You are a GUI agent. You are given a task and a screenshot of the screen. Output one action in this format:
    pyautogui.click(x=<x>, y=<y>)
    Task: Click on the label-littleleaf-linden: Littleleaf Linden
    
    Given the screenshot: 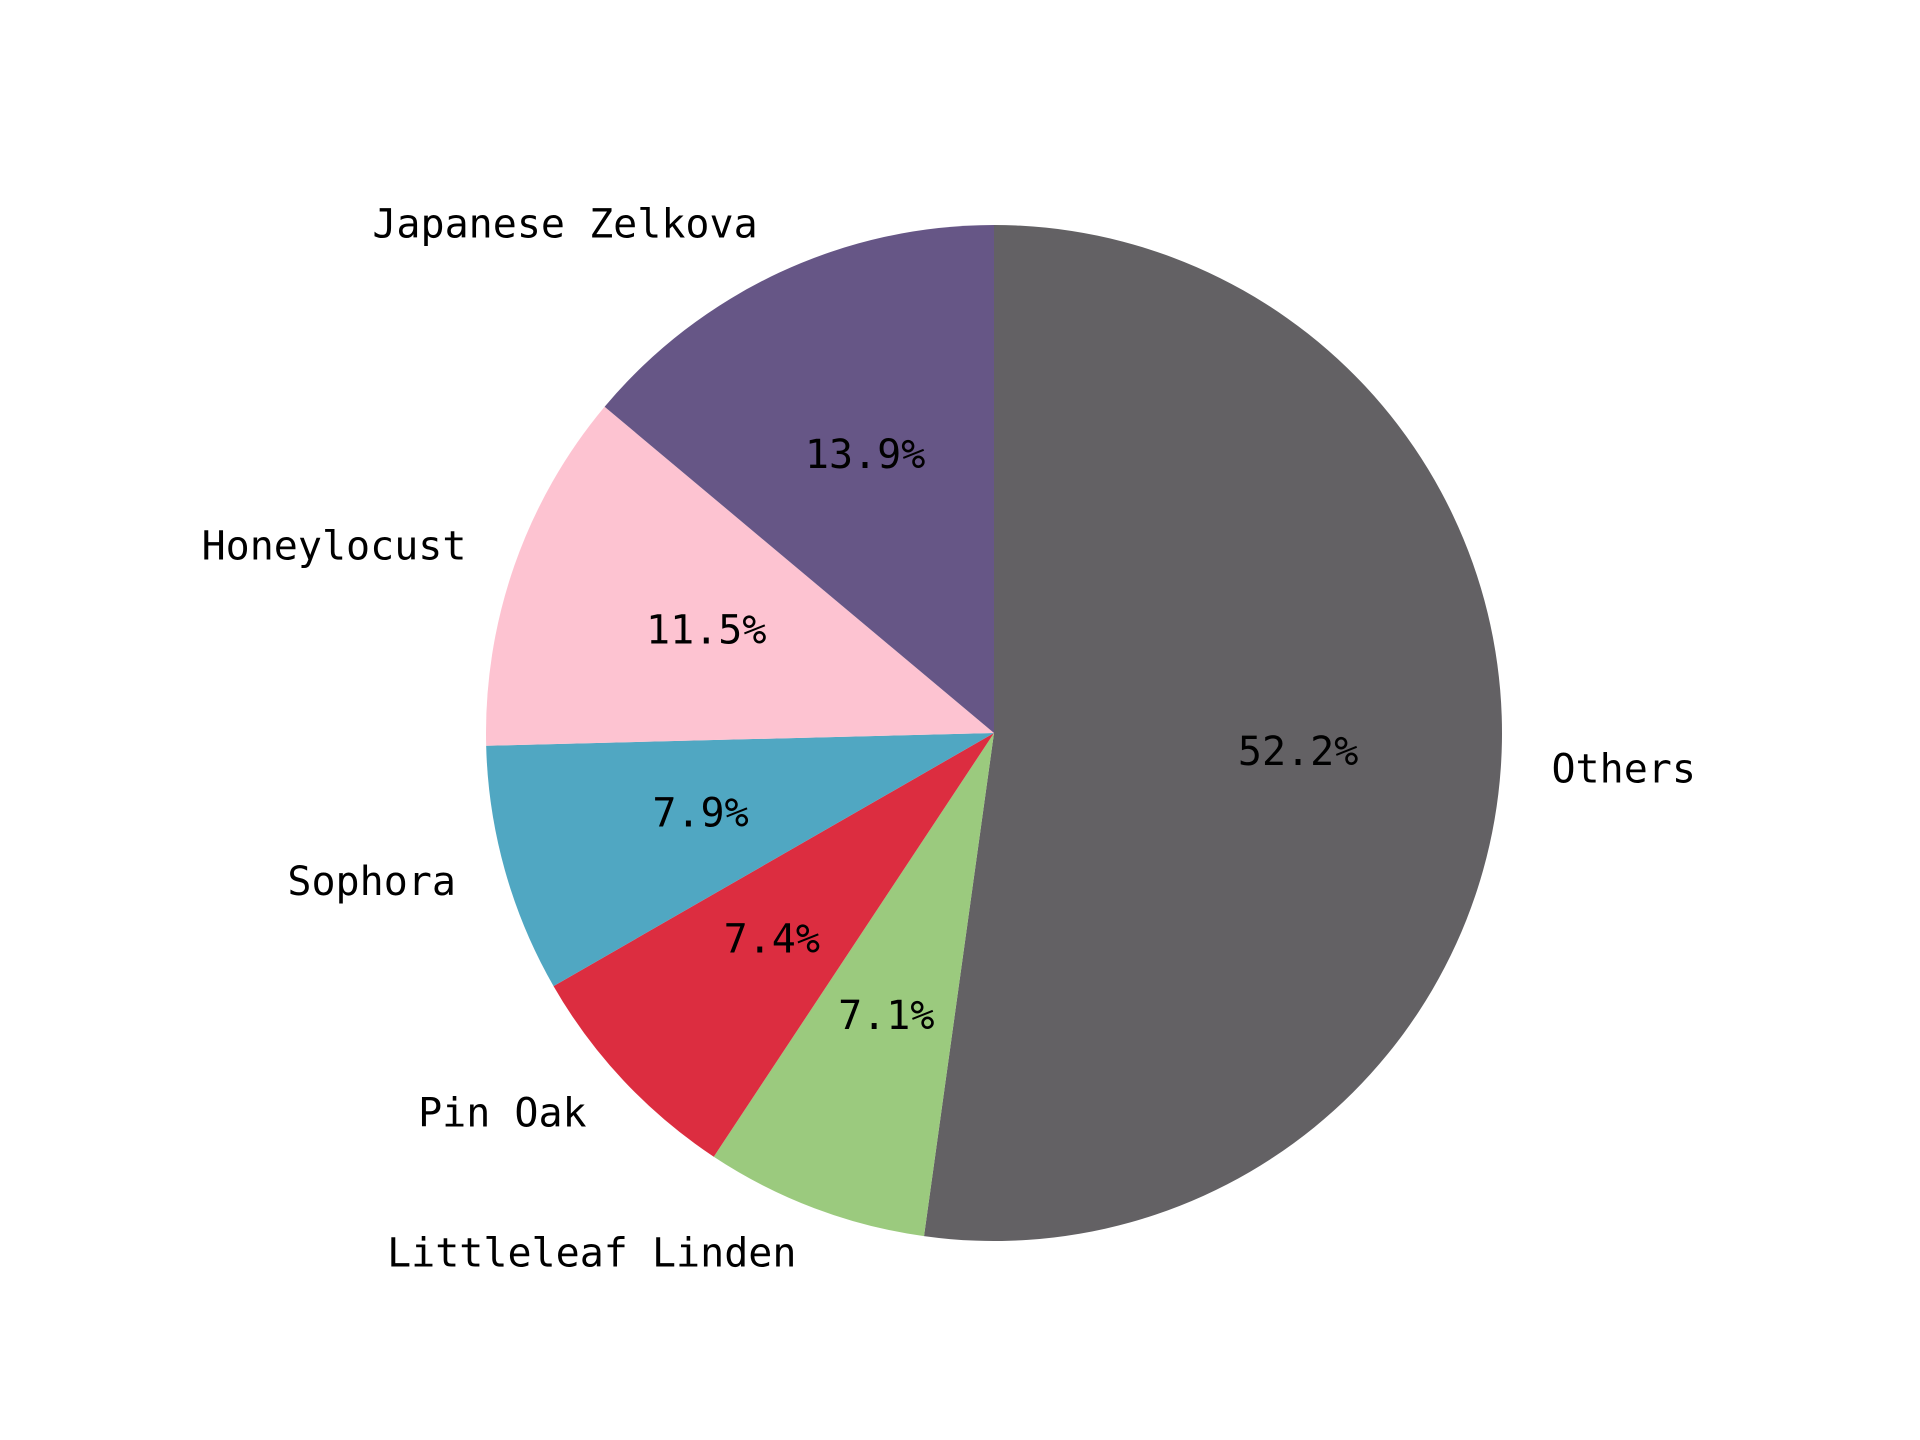 What is the action you would take?
    pyautogui.click(x=591, y=1254)
    